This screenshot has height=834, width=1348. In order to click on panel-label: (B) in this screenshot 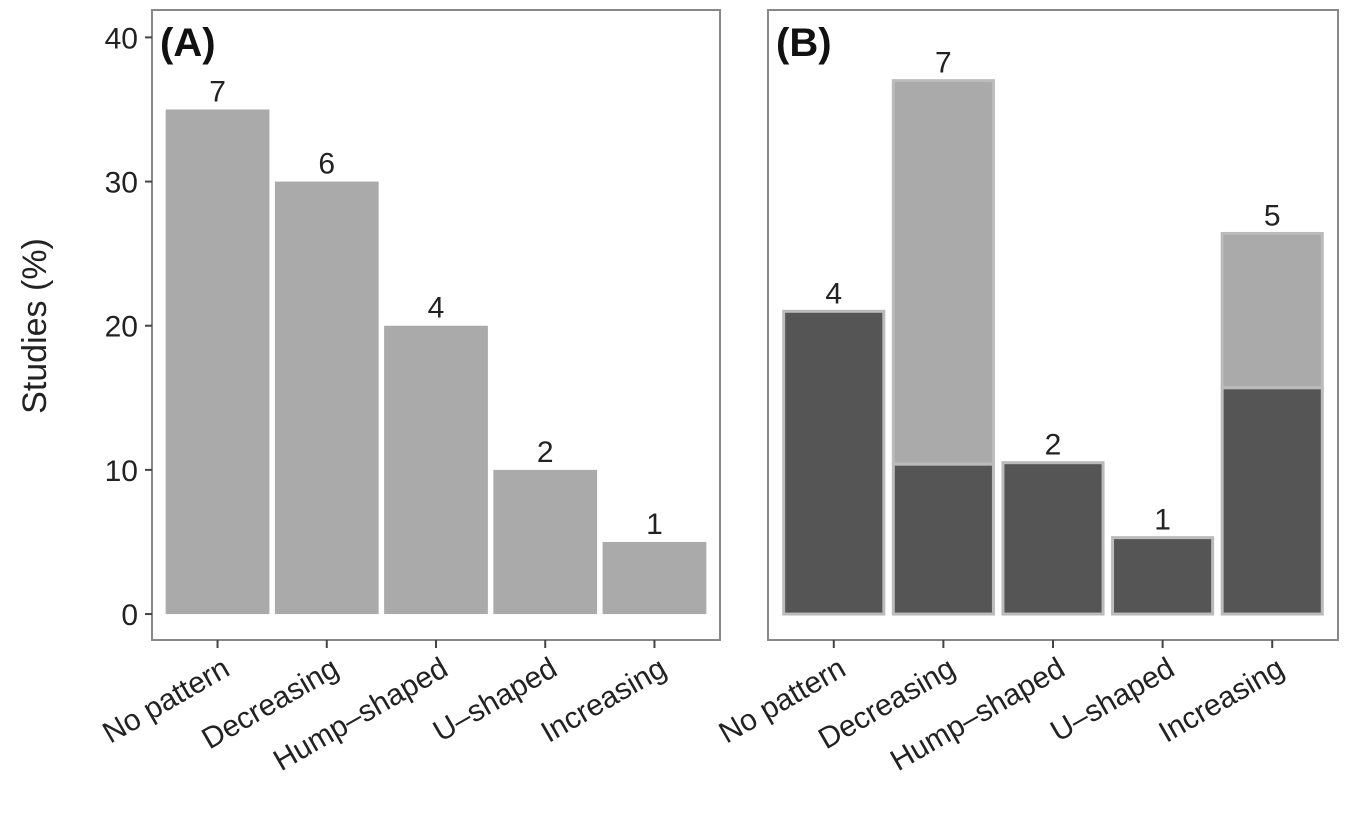, I will do `click(804, 43)`.